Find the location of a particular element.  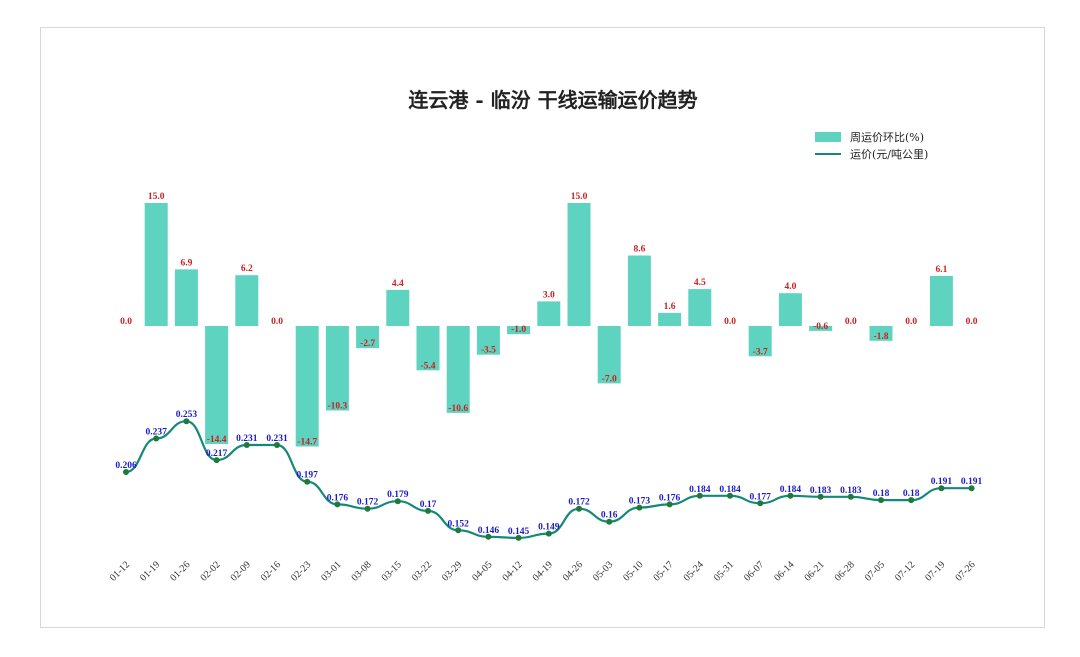

line-label-04-26: 0.172 is located at coordinates (579, 503).